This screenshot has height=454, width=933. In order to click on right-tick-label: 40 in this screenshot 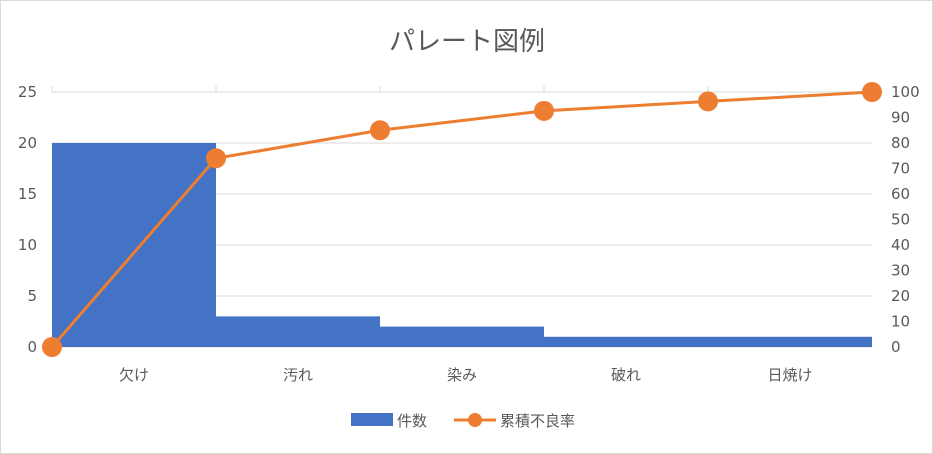, I will do `click(900, 245)`.